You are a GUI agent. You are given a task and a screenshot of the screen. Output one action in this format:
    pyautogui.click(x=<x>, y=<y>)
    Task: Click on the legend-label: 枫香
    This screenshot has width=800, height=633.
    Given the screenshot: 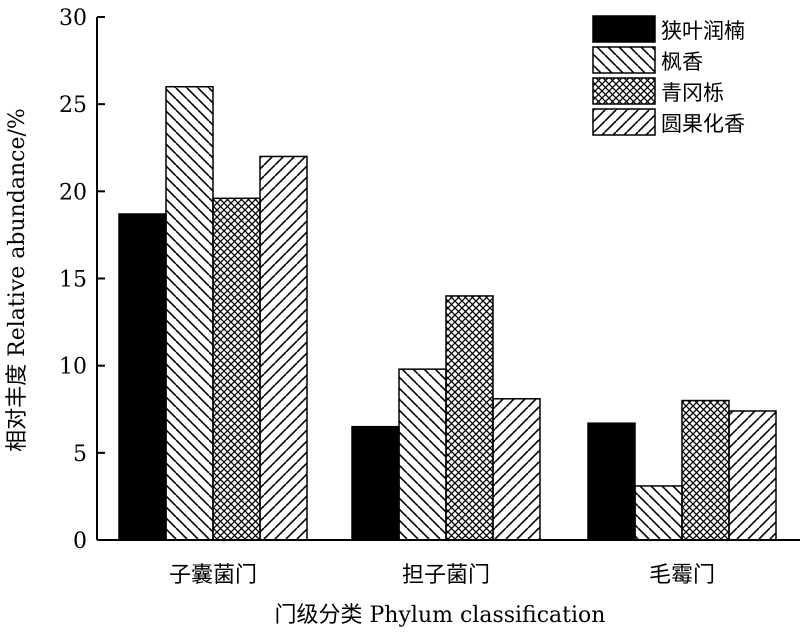 What is the action you would take?
    pyautogui.click(x=682, y=62)
    